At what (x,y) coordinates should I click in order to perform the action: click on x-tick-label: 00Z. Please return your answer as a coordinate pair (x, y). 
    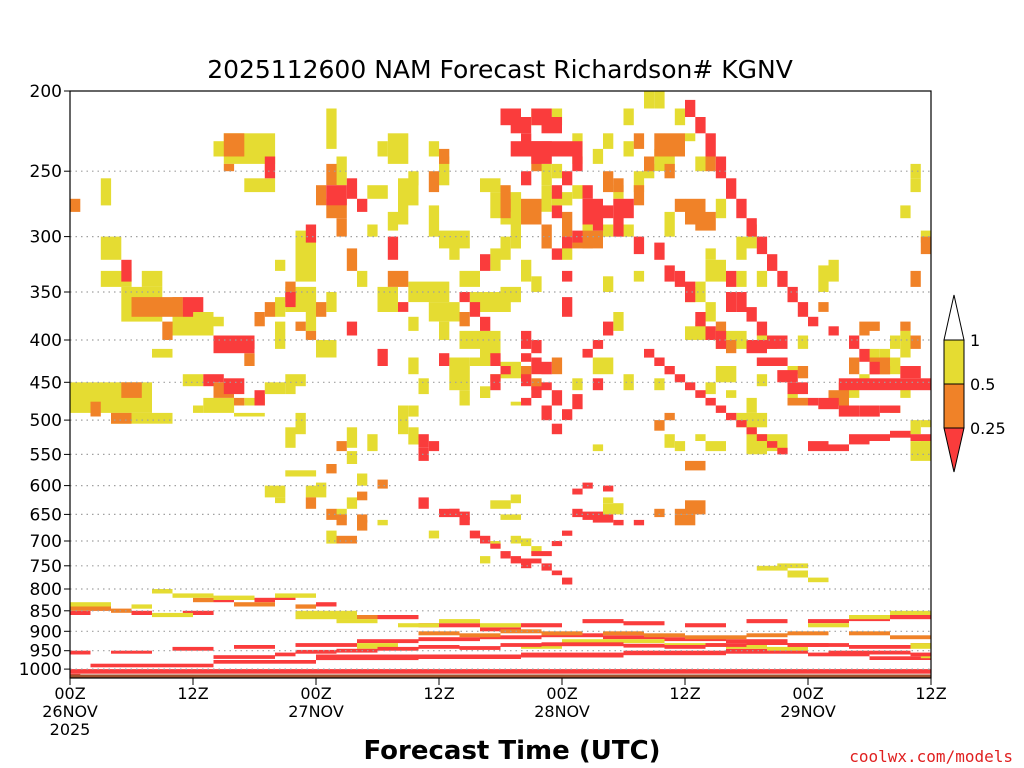
    Looking at the image, I should click on (69, 693).